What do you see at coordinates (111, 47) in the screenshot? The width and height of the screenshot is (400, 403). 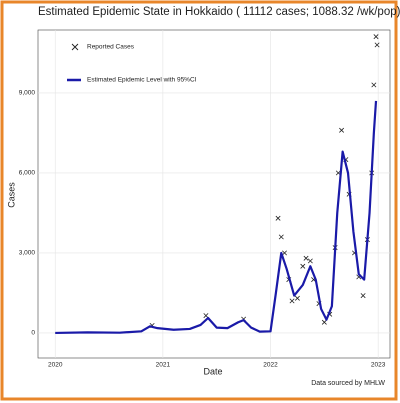 I see `legend-label: Reported Cases` at bounding box center [111, 47].